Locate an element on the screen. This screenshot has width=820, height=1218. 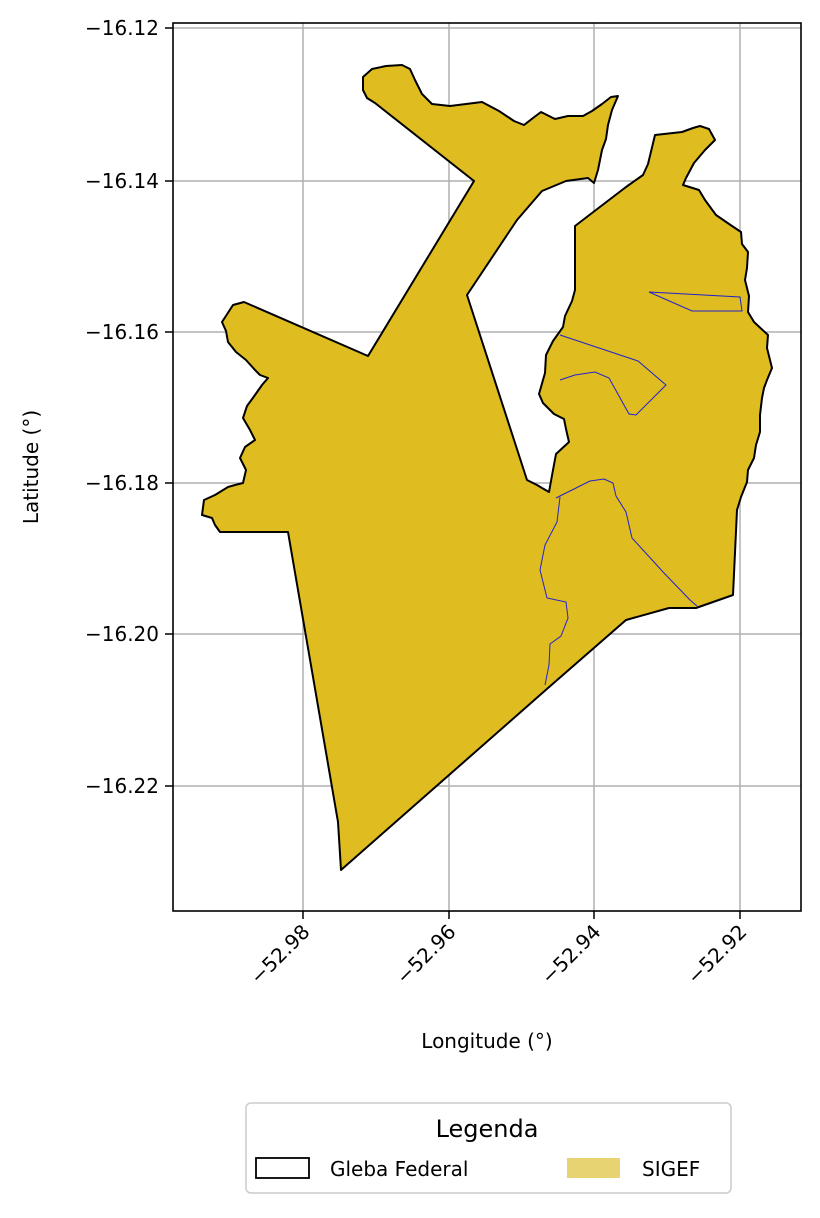
legend-title: Legenda is located at coordinates (487, 1129).